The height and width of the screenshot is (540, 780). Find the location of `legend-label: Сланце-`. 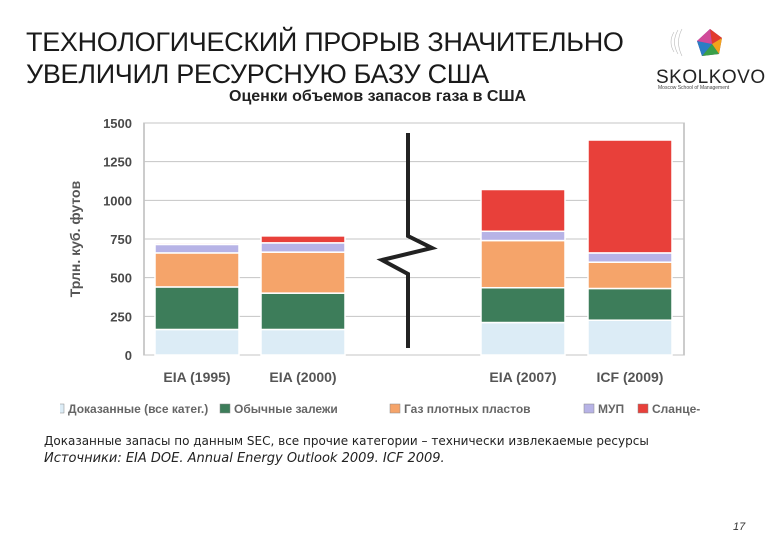

legend-label: Сланце- is located at coordinates (676, 409).